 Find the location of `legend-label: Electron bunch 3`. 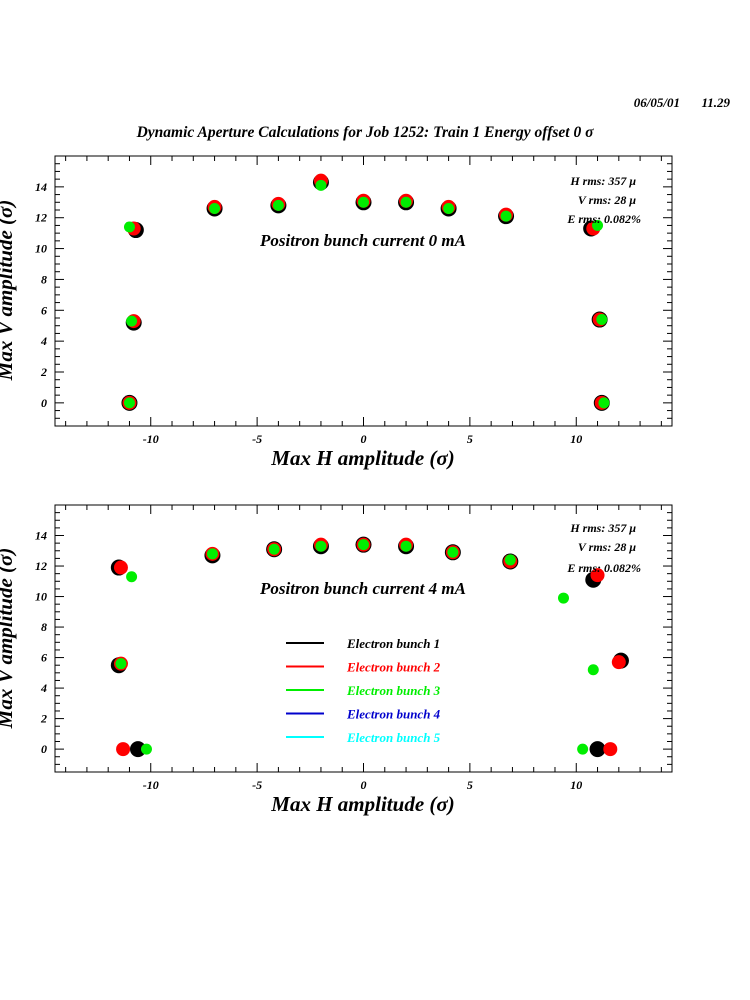

legend-label: Electron bunch 3 is located at coordinates (393, 690).